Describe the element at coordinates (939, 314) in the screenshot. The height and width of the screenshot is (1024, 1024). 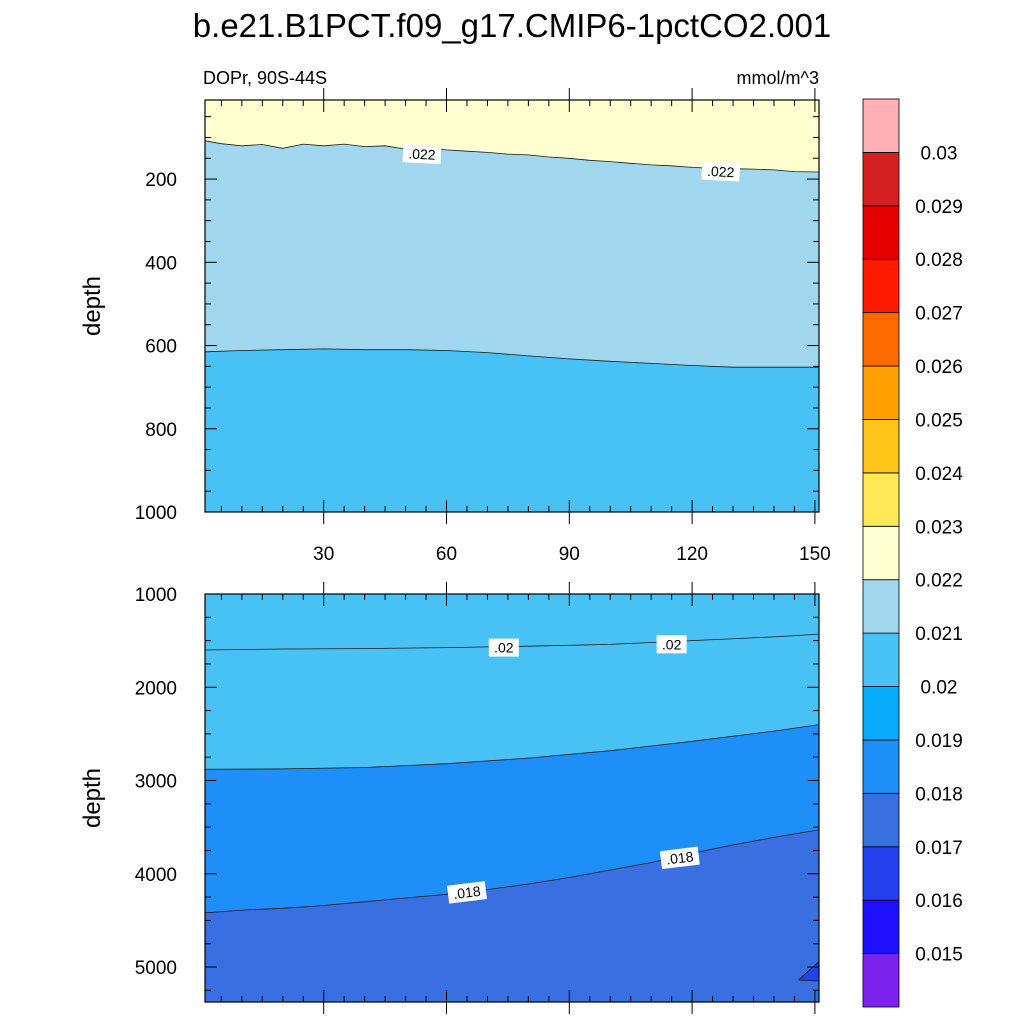
I see `colorbar-label: 0.027` at that location.